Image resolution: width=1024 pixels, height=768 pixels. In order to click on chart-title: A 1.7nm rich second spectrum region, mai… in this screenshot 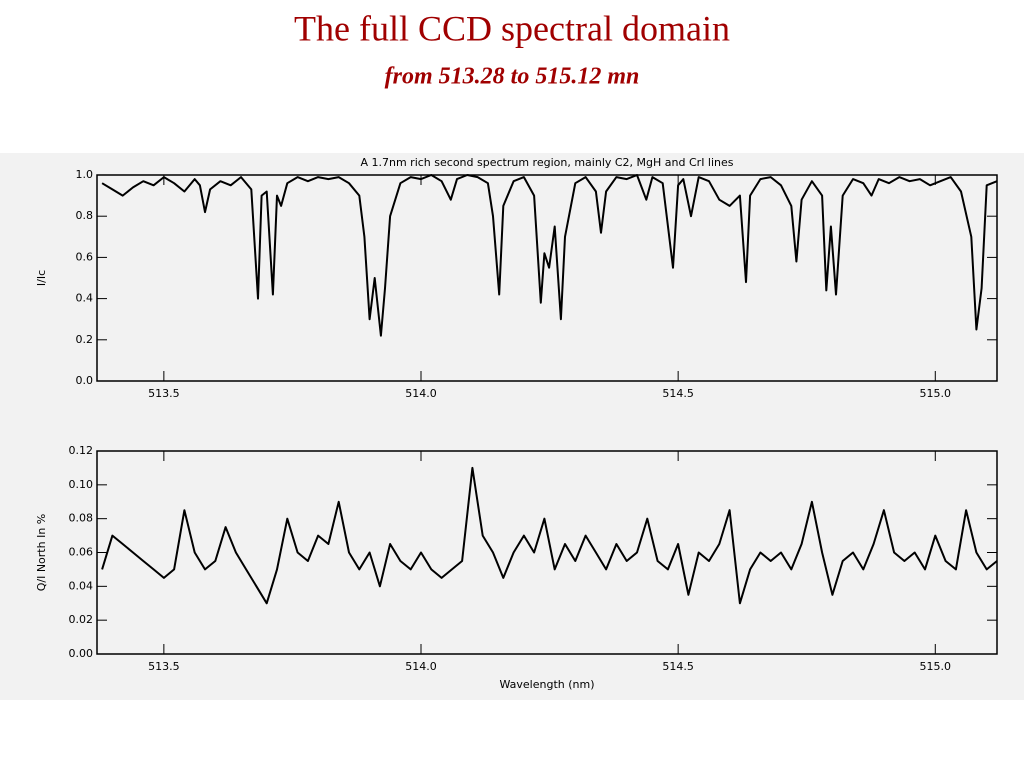, I will do `click(546, 162)`.